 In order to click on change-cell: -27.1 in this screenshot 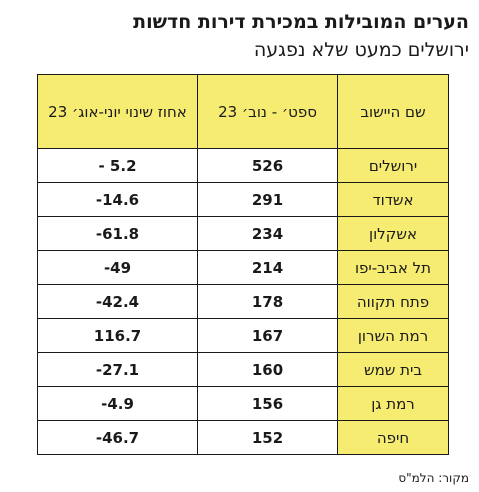, I will do `click(117, 369)`.